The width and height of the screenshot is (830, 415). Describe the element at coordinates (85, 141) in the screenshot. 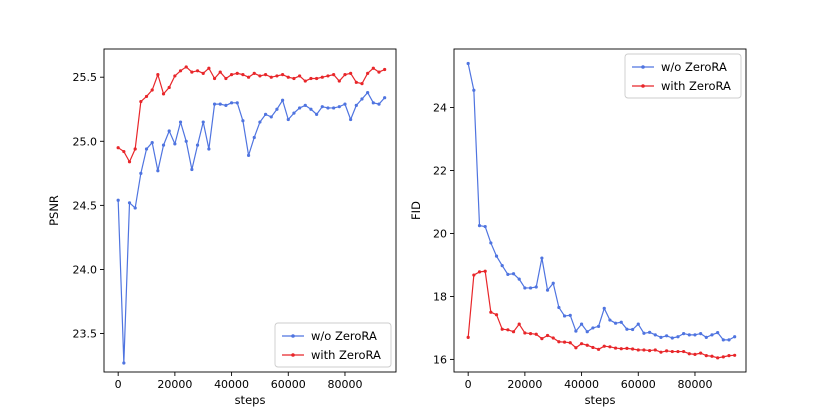

I see `psnr-y-tick-label: 25.0` at that location.